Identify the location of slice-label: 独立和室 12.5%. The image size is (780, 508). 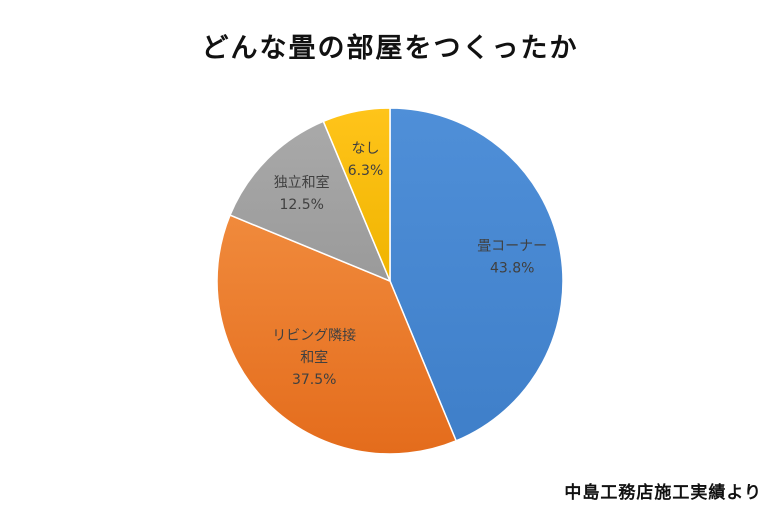
(302, 193).